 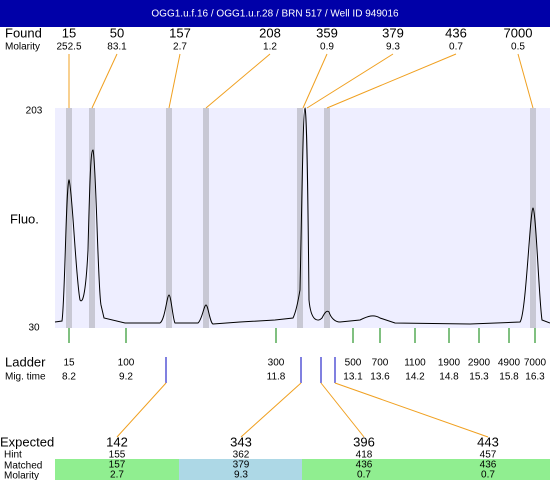 I want to click on ladder-size: 4900, so click(x=509, y=363).